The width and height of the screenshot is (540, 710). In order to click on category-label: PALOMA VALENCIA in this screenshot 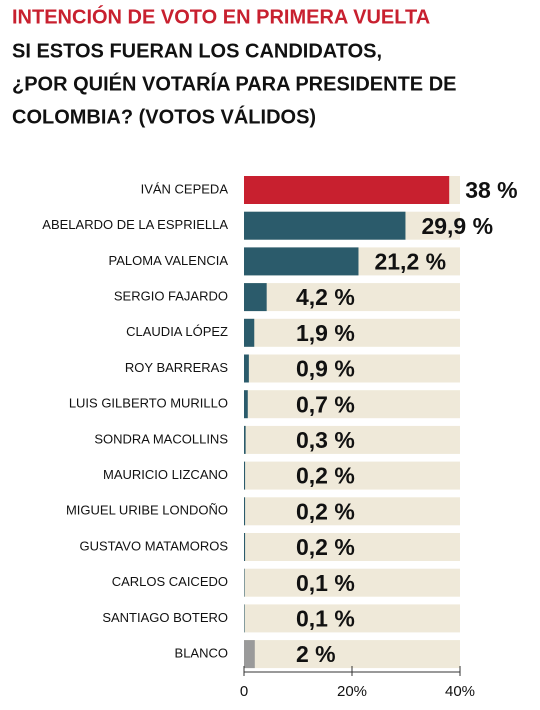, I will do `click(169, 260)`.